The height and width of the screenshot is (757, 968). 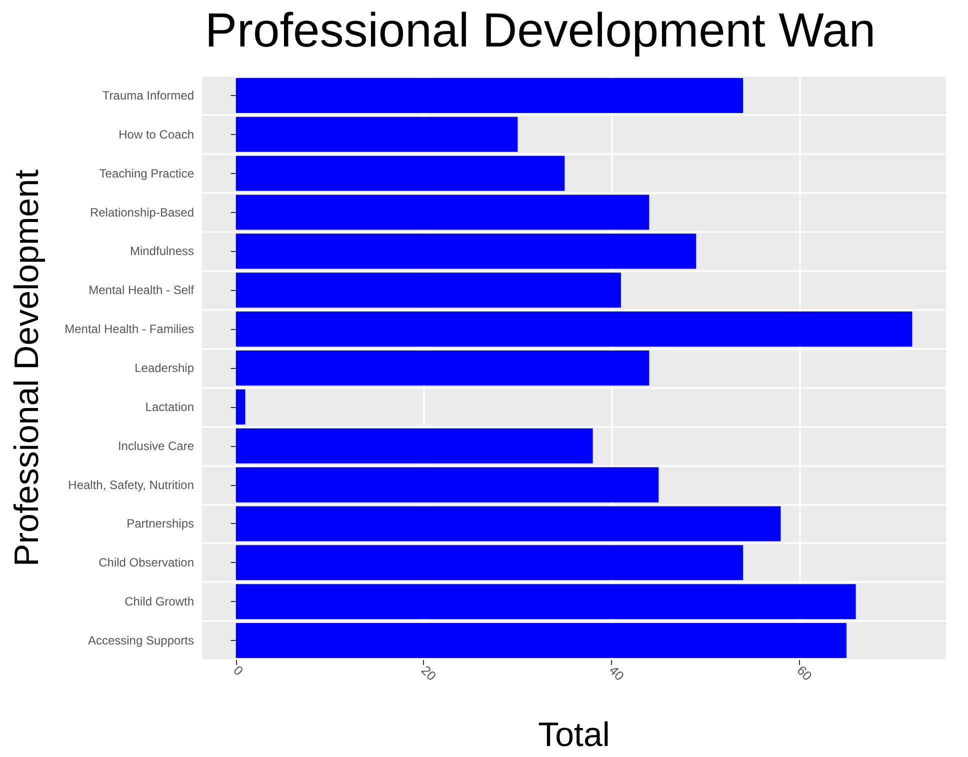 I want to click on x-axis-title: Total, so click(x=574, y=735).